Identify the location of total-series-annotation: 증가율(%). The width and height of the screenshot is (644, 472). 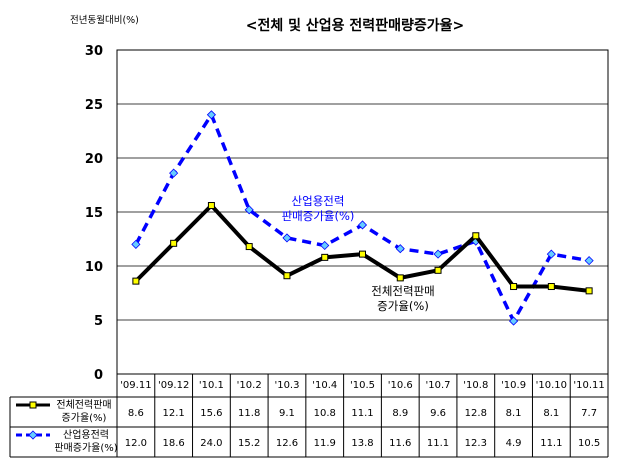
(403, 306).